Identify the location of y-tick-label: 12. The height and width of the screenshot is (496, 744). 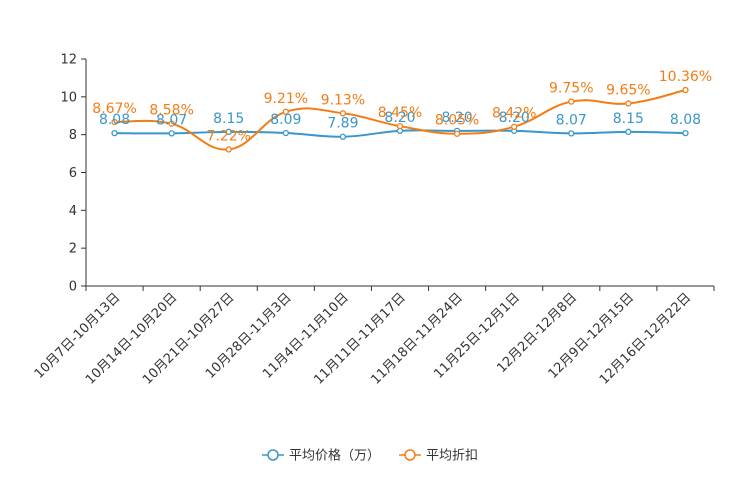
(68, 60).